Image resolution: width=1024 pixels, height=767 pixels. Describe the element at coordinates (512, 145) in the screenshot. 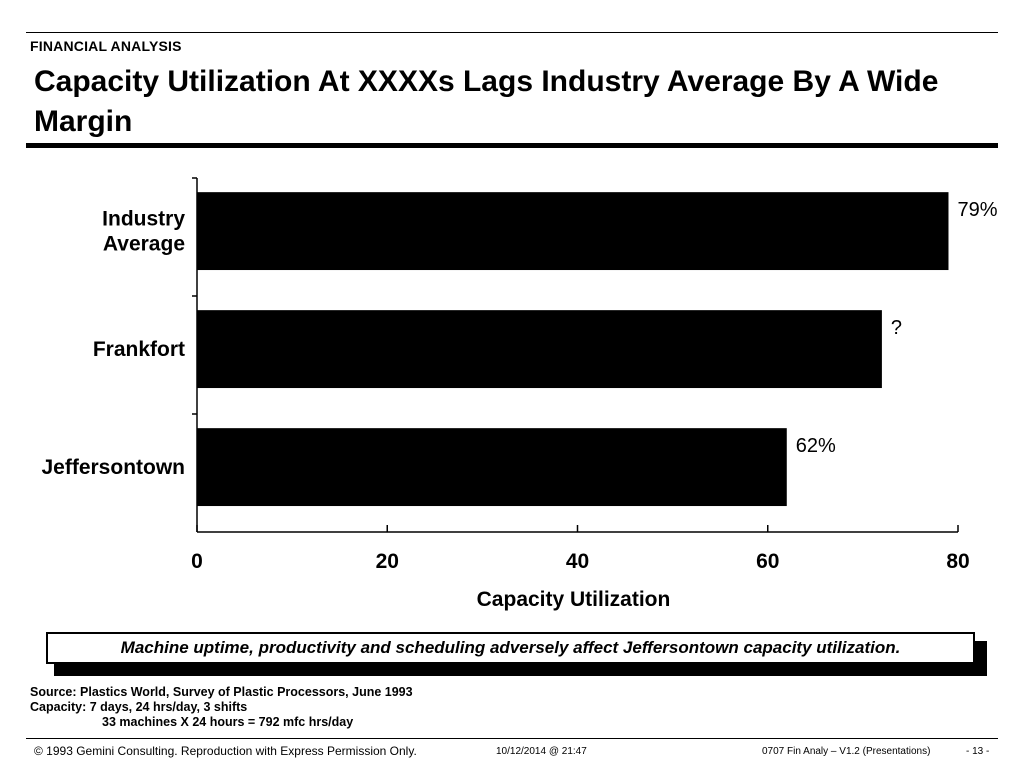

I see `title-rule` at that location.